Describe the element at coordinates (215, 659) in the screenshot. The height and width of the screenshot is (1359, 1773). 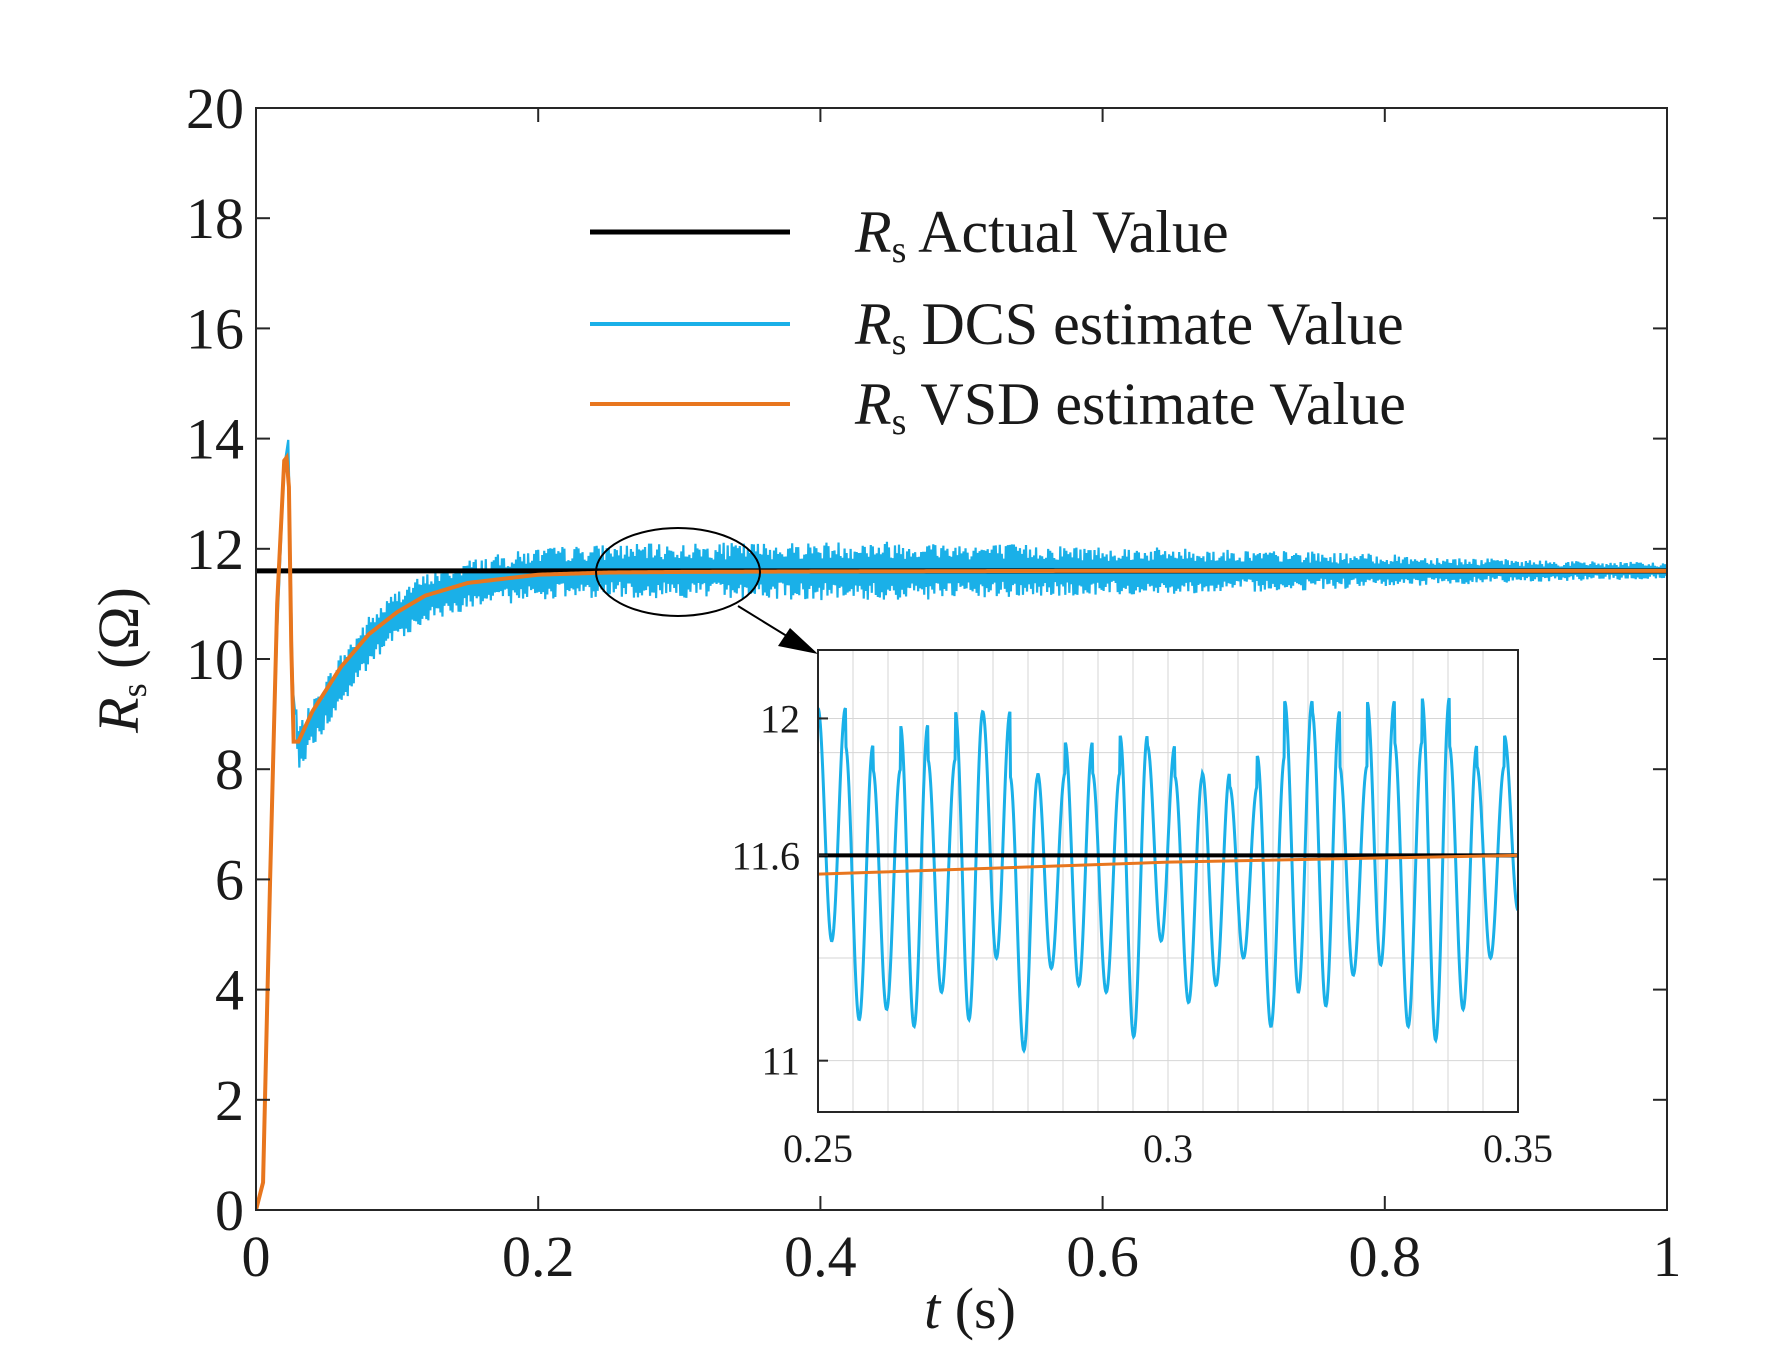
I see `y-tick-label: 10` at that location.